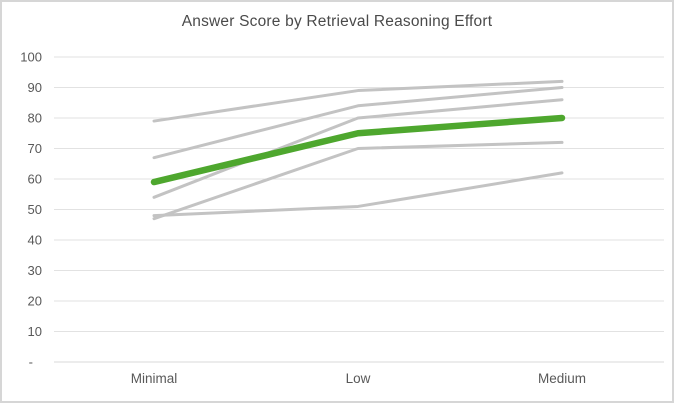 The image size is (674, 403). Describe the element at coordinates (35, 179) in the screenshot. I see `y-axis-tick-label: 60` at that location.